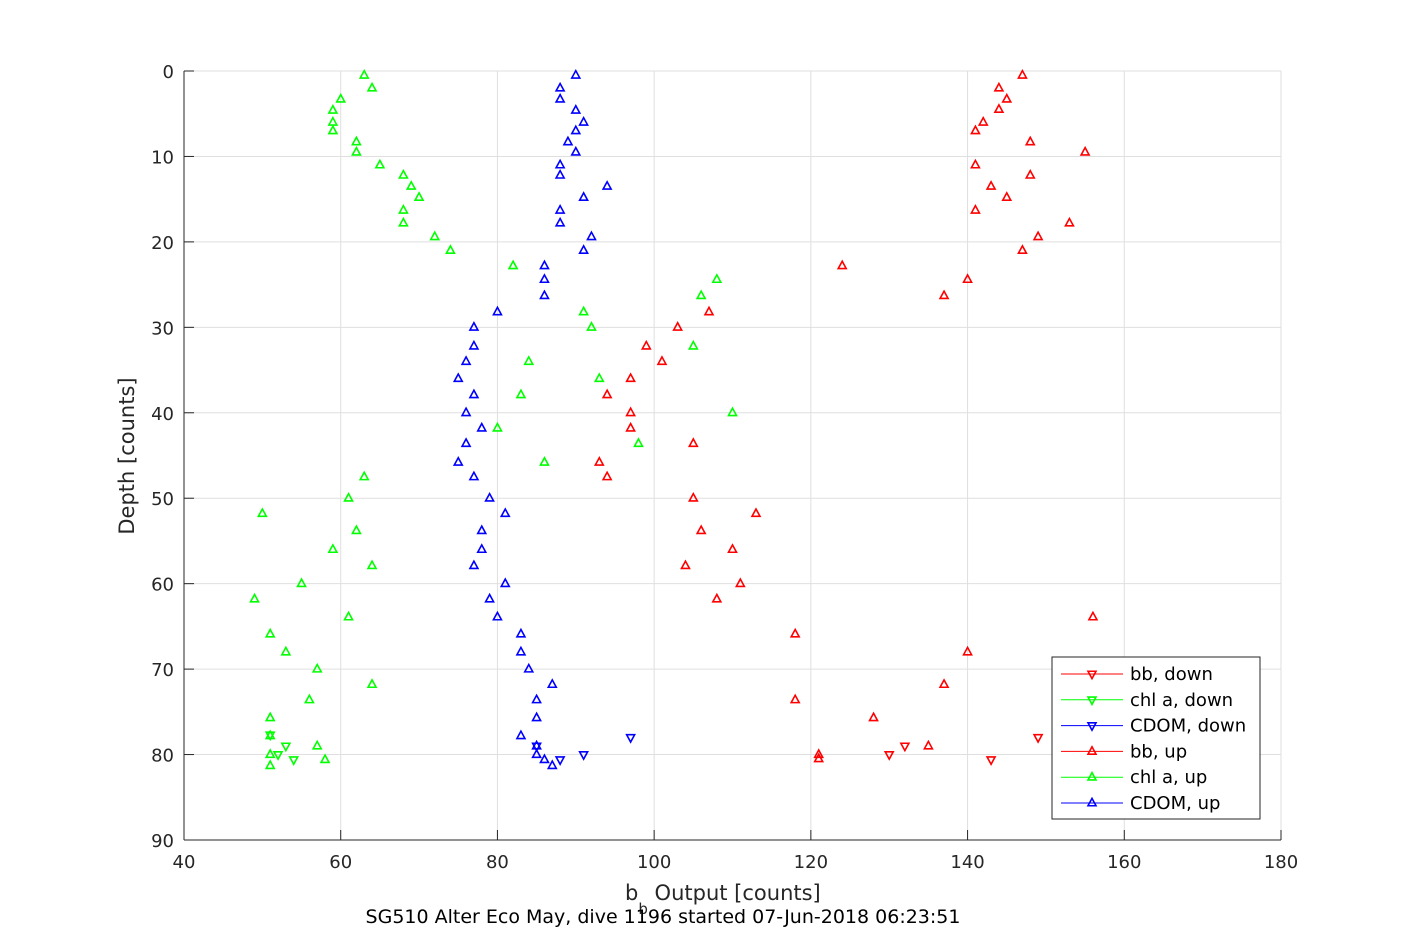 This screenshot has height=945, width=1417. Describe the element at coordinates (162, 499) in the screenshot. I see `y-tick-label: 50` at that location.